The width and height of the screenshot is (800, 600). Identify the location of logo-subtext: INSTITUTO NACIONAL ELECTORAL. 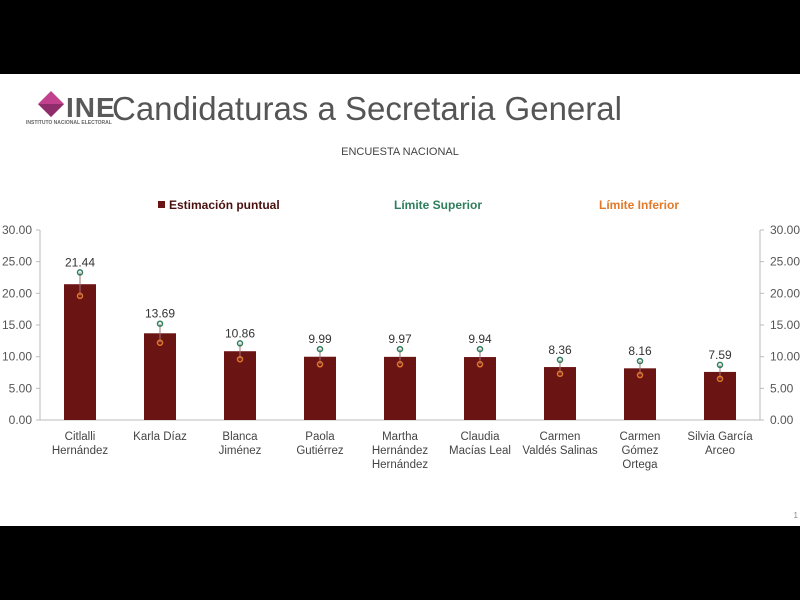
(69, 123).